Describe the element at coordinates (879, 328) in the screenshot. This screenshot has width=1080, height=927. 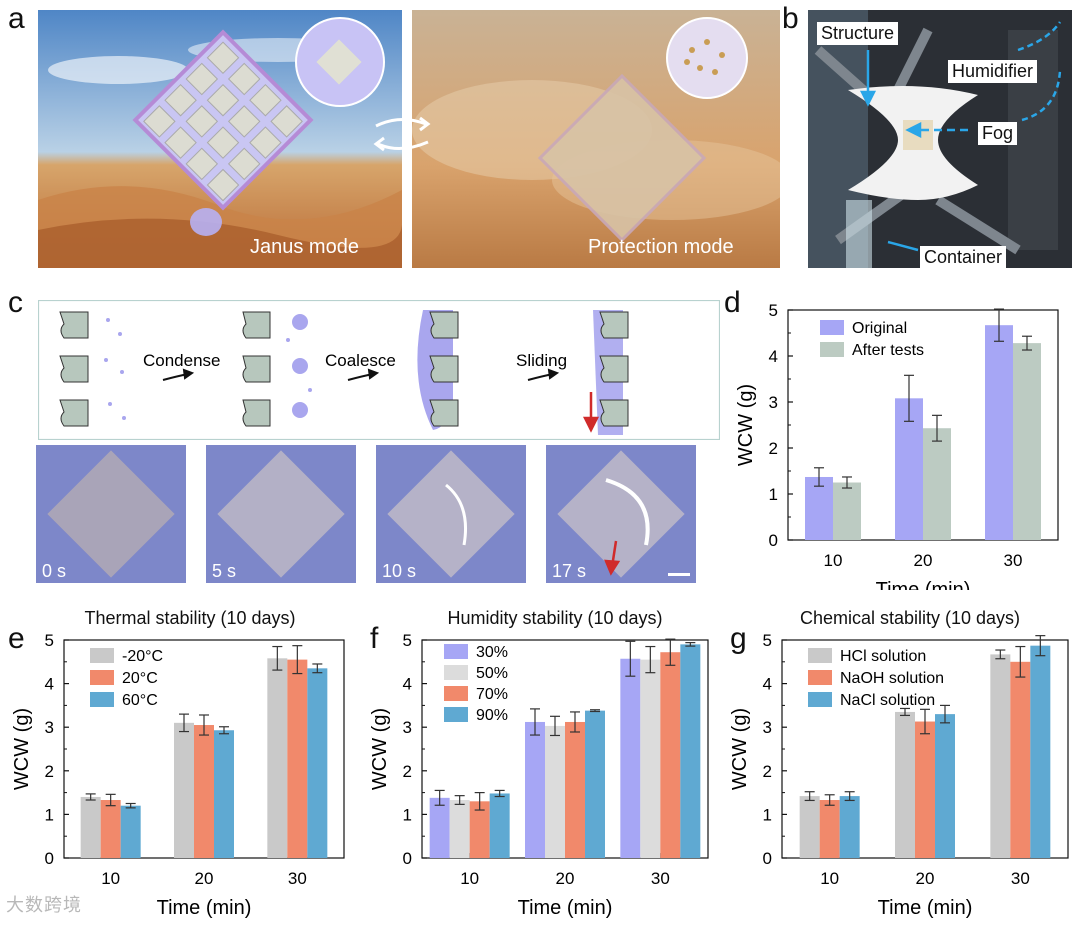
I see `legend-label: Original` at that location.